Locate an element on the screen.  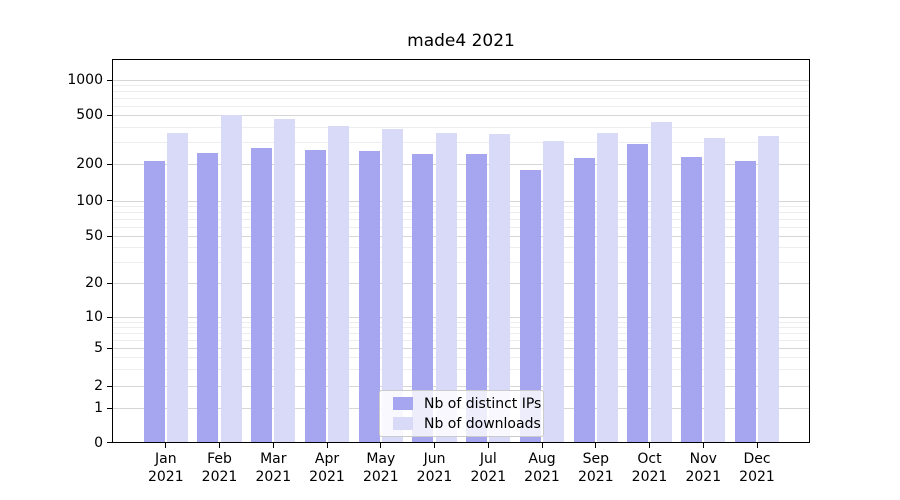
x-tick-month: Apr is located at coordinates (327, 459).